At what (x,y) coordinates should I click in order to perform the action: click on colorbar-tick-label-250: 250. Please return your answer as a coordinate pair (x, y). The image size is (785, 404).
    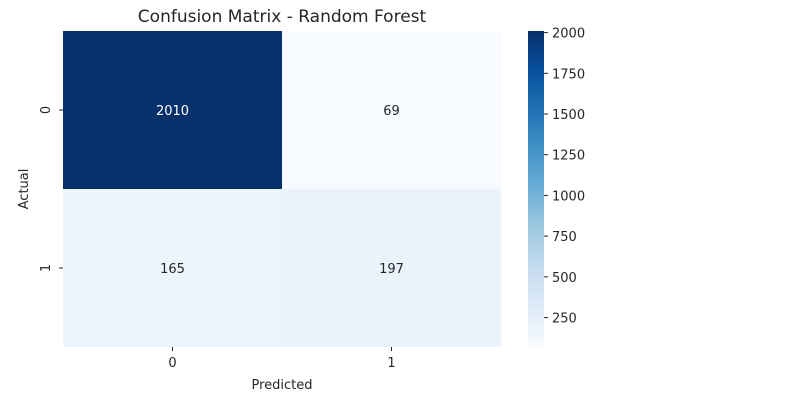
    Looking at the image, I should click on (564, 319).